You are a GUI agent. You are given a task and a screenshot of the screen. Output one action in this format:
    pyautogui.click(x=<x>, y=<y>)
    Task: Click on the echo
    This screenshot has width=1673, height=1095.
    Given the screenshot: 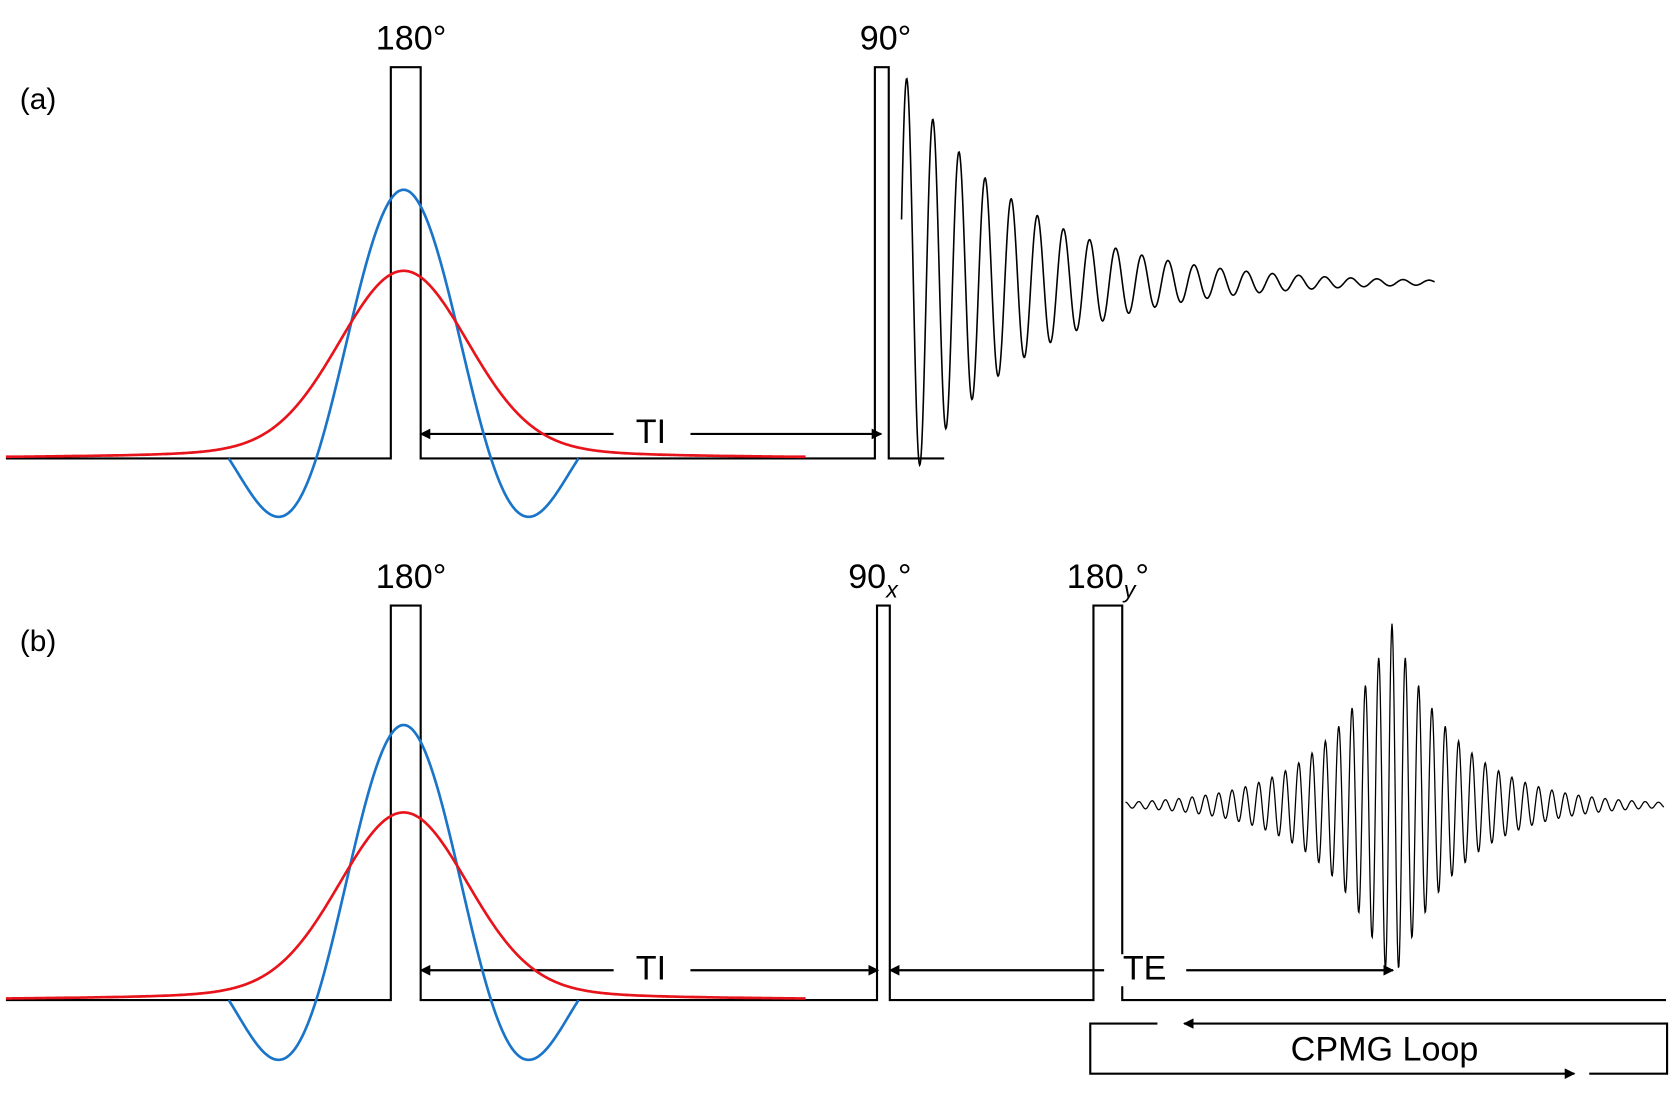 What is the action you would take?
    pyautogui.click(x=1395, y=795)
    